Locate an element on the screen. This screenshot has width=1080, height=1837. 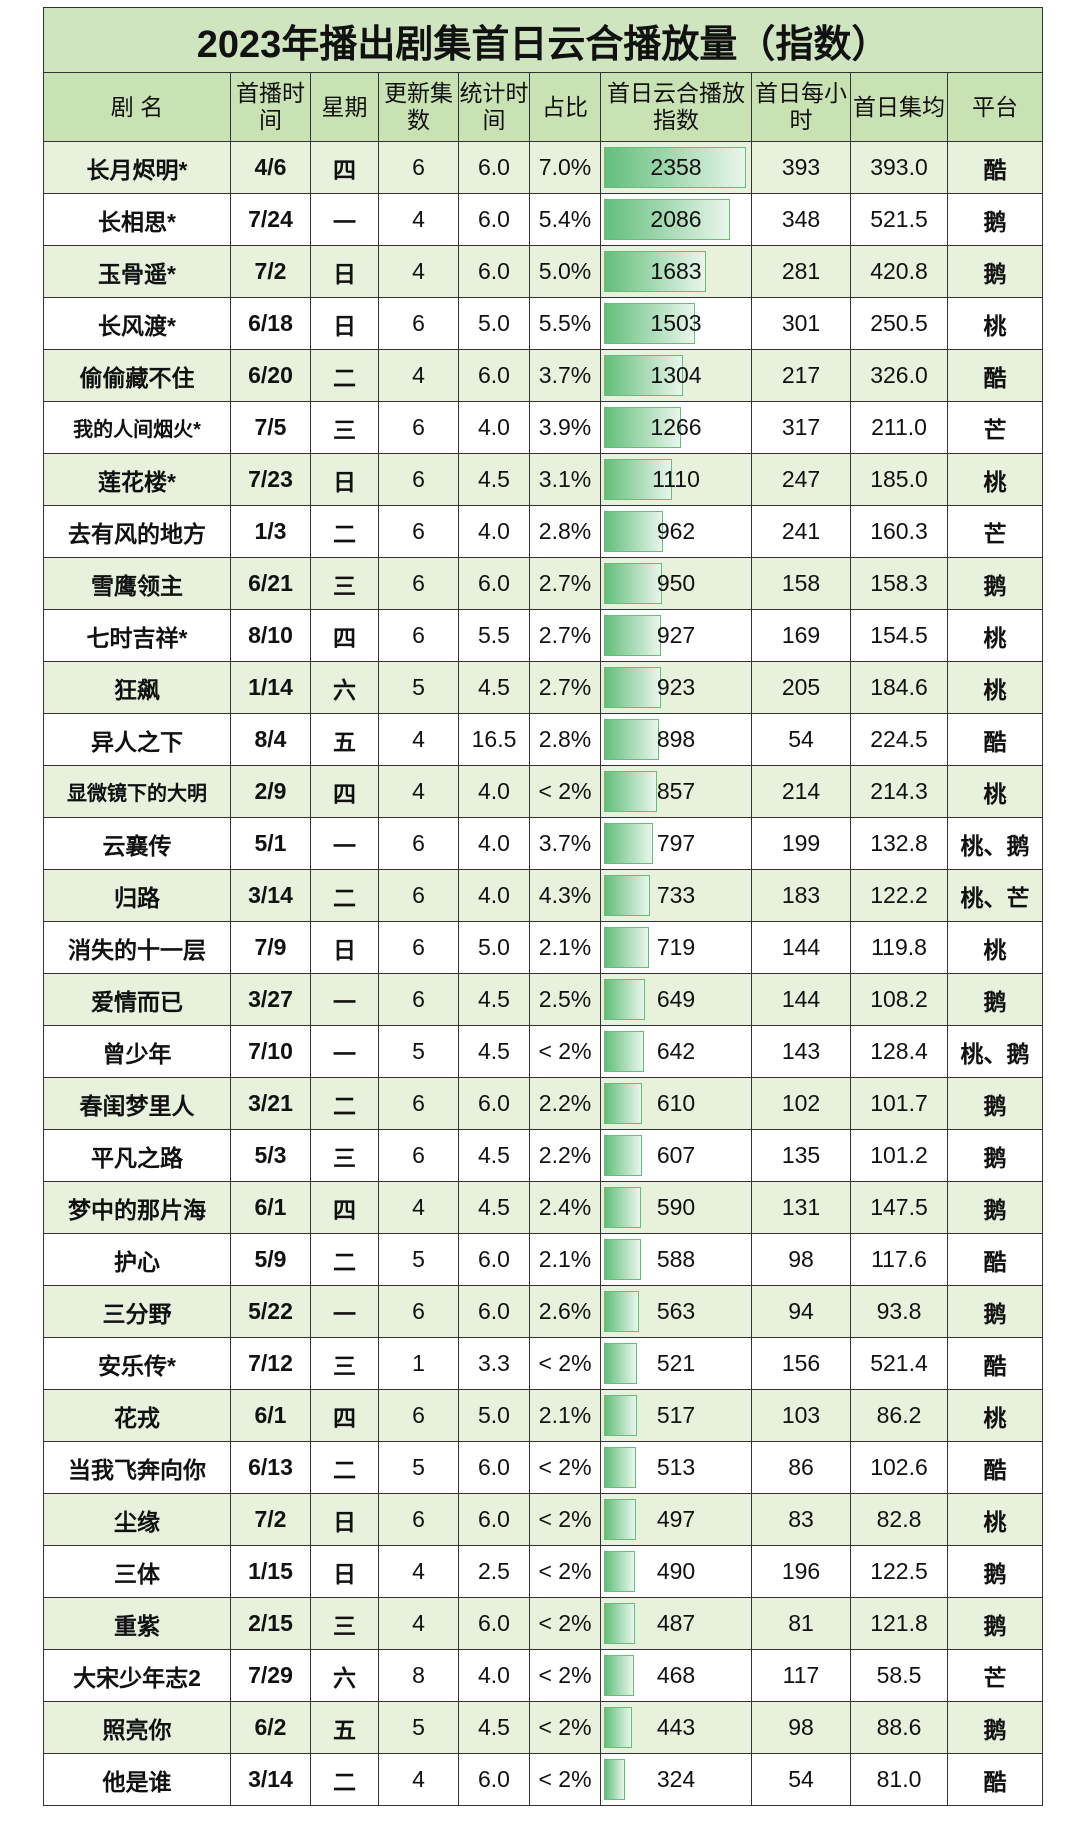
cell-share: 5.0% is located at coordinates (565, 271).